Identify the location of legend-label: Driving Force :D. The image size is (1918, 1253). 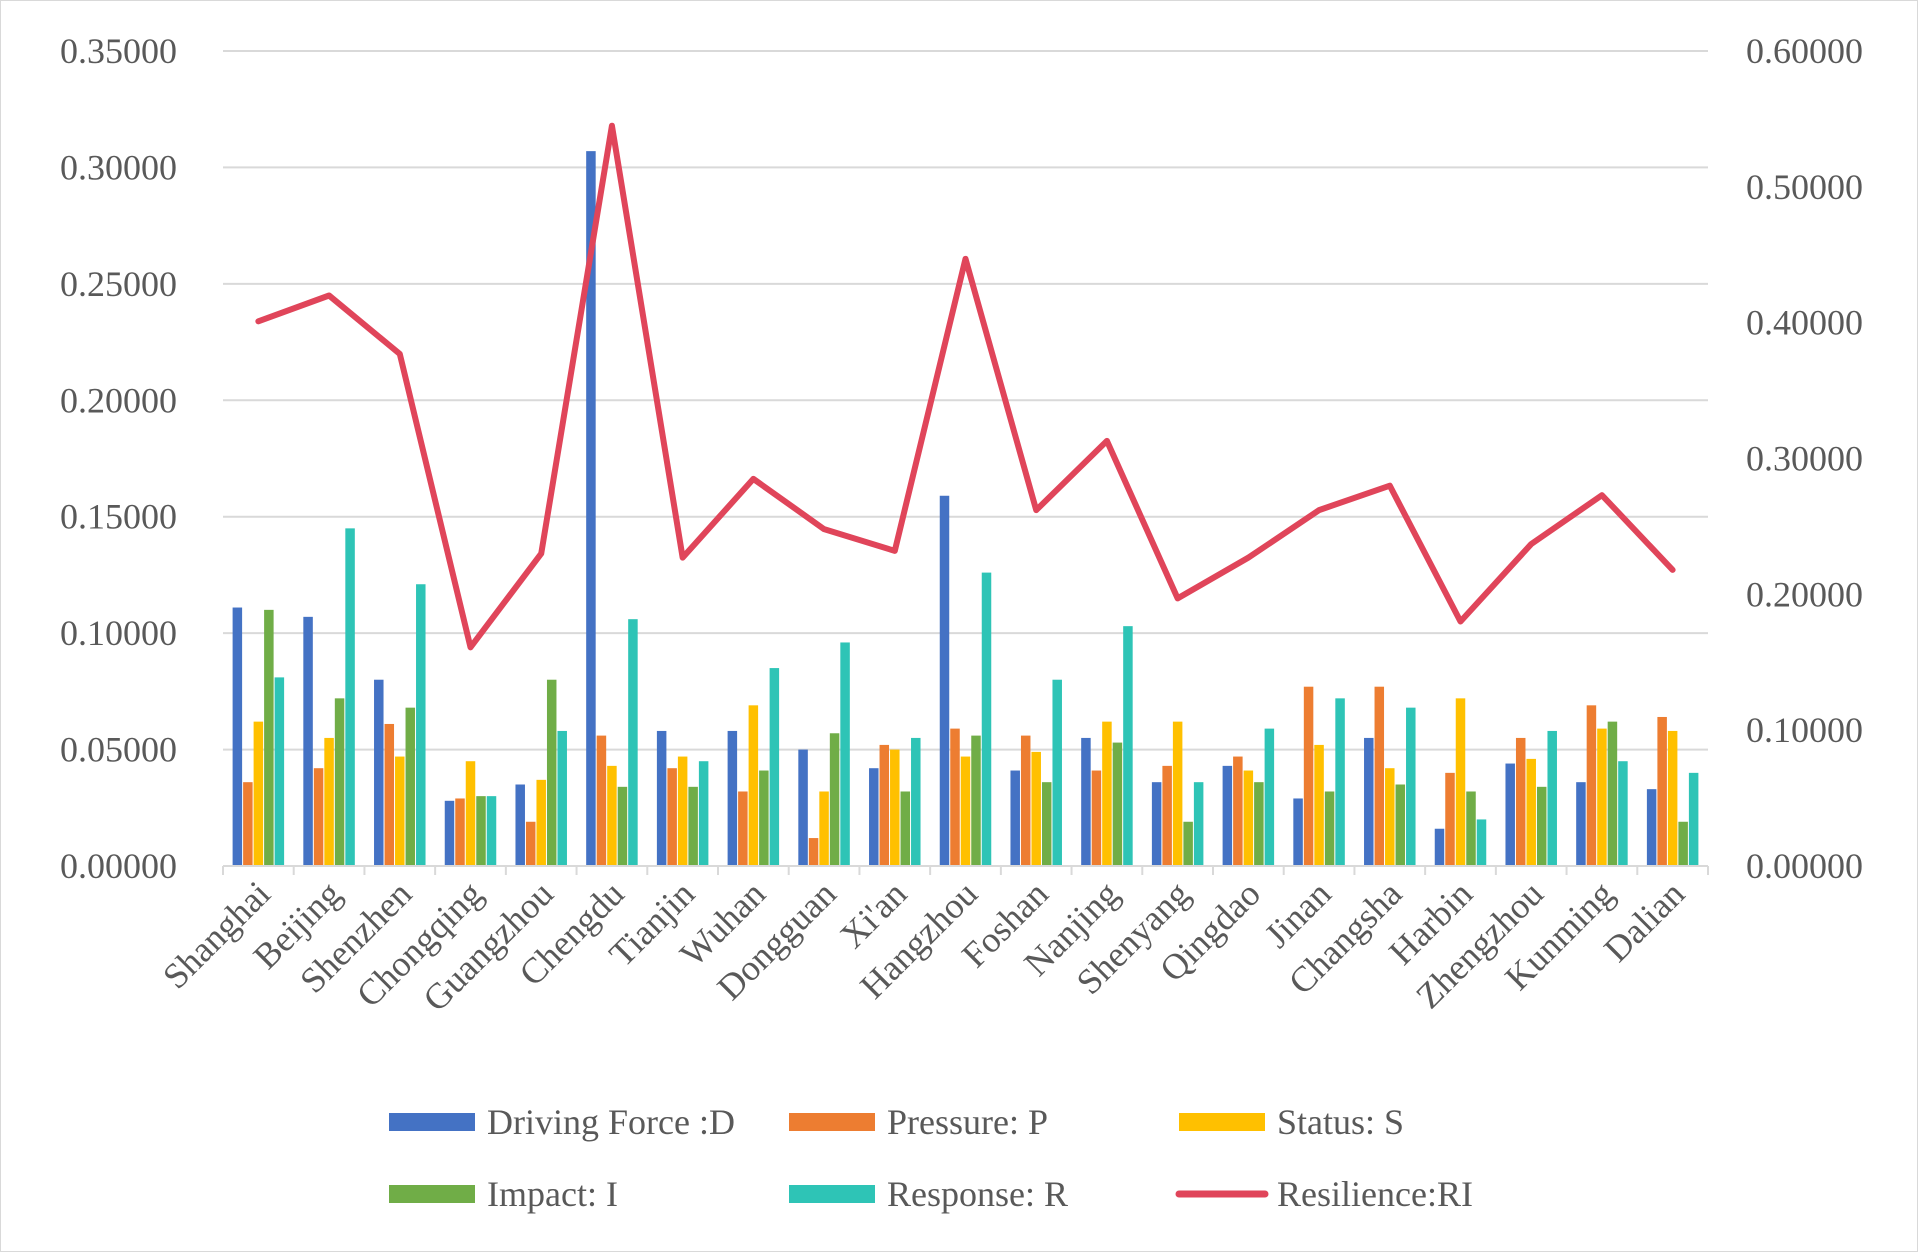
(611, 1122).